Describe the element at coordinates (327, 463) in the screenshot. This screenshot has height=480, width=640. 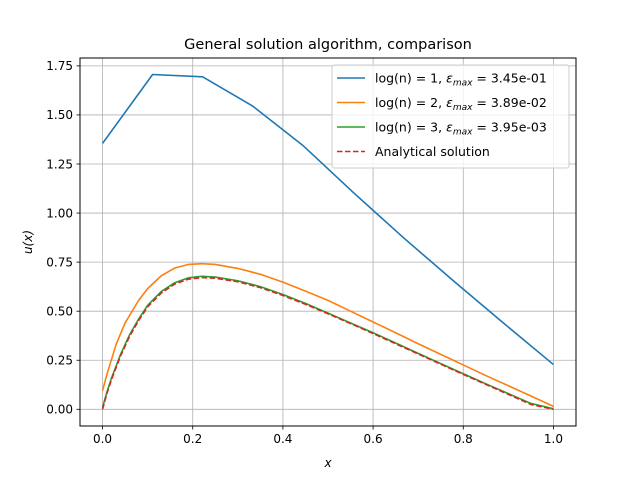
I see `x-axis-title: x` at that location.